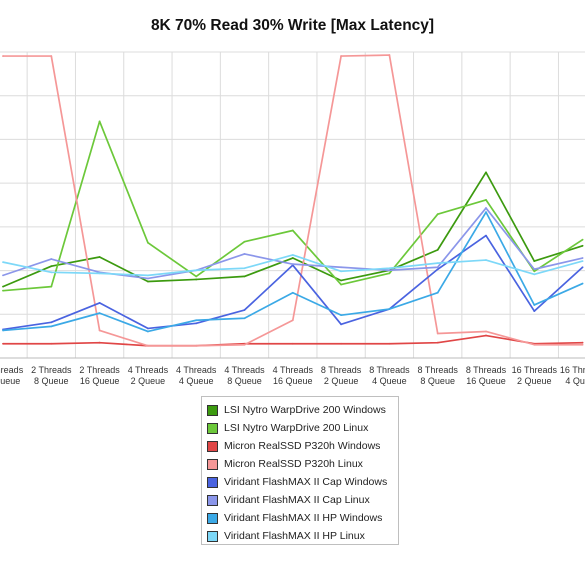 The height and width of the screenshot is (565, 585). I want to click on legend-label: LSI Nytro WarpDrive 200 Linux, so click(296, 428).